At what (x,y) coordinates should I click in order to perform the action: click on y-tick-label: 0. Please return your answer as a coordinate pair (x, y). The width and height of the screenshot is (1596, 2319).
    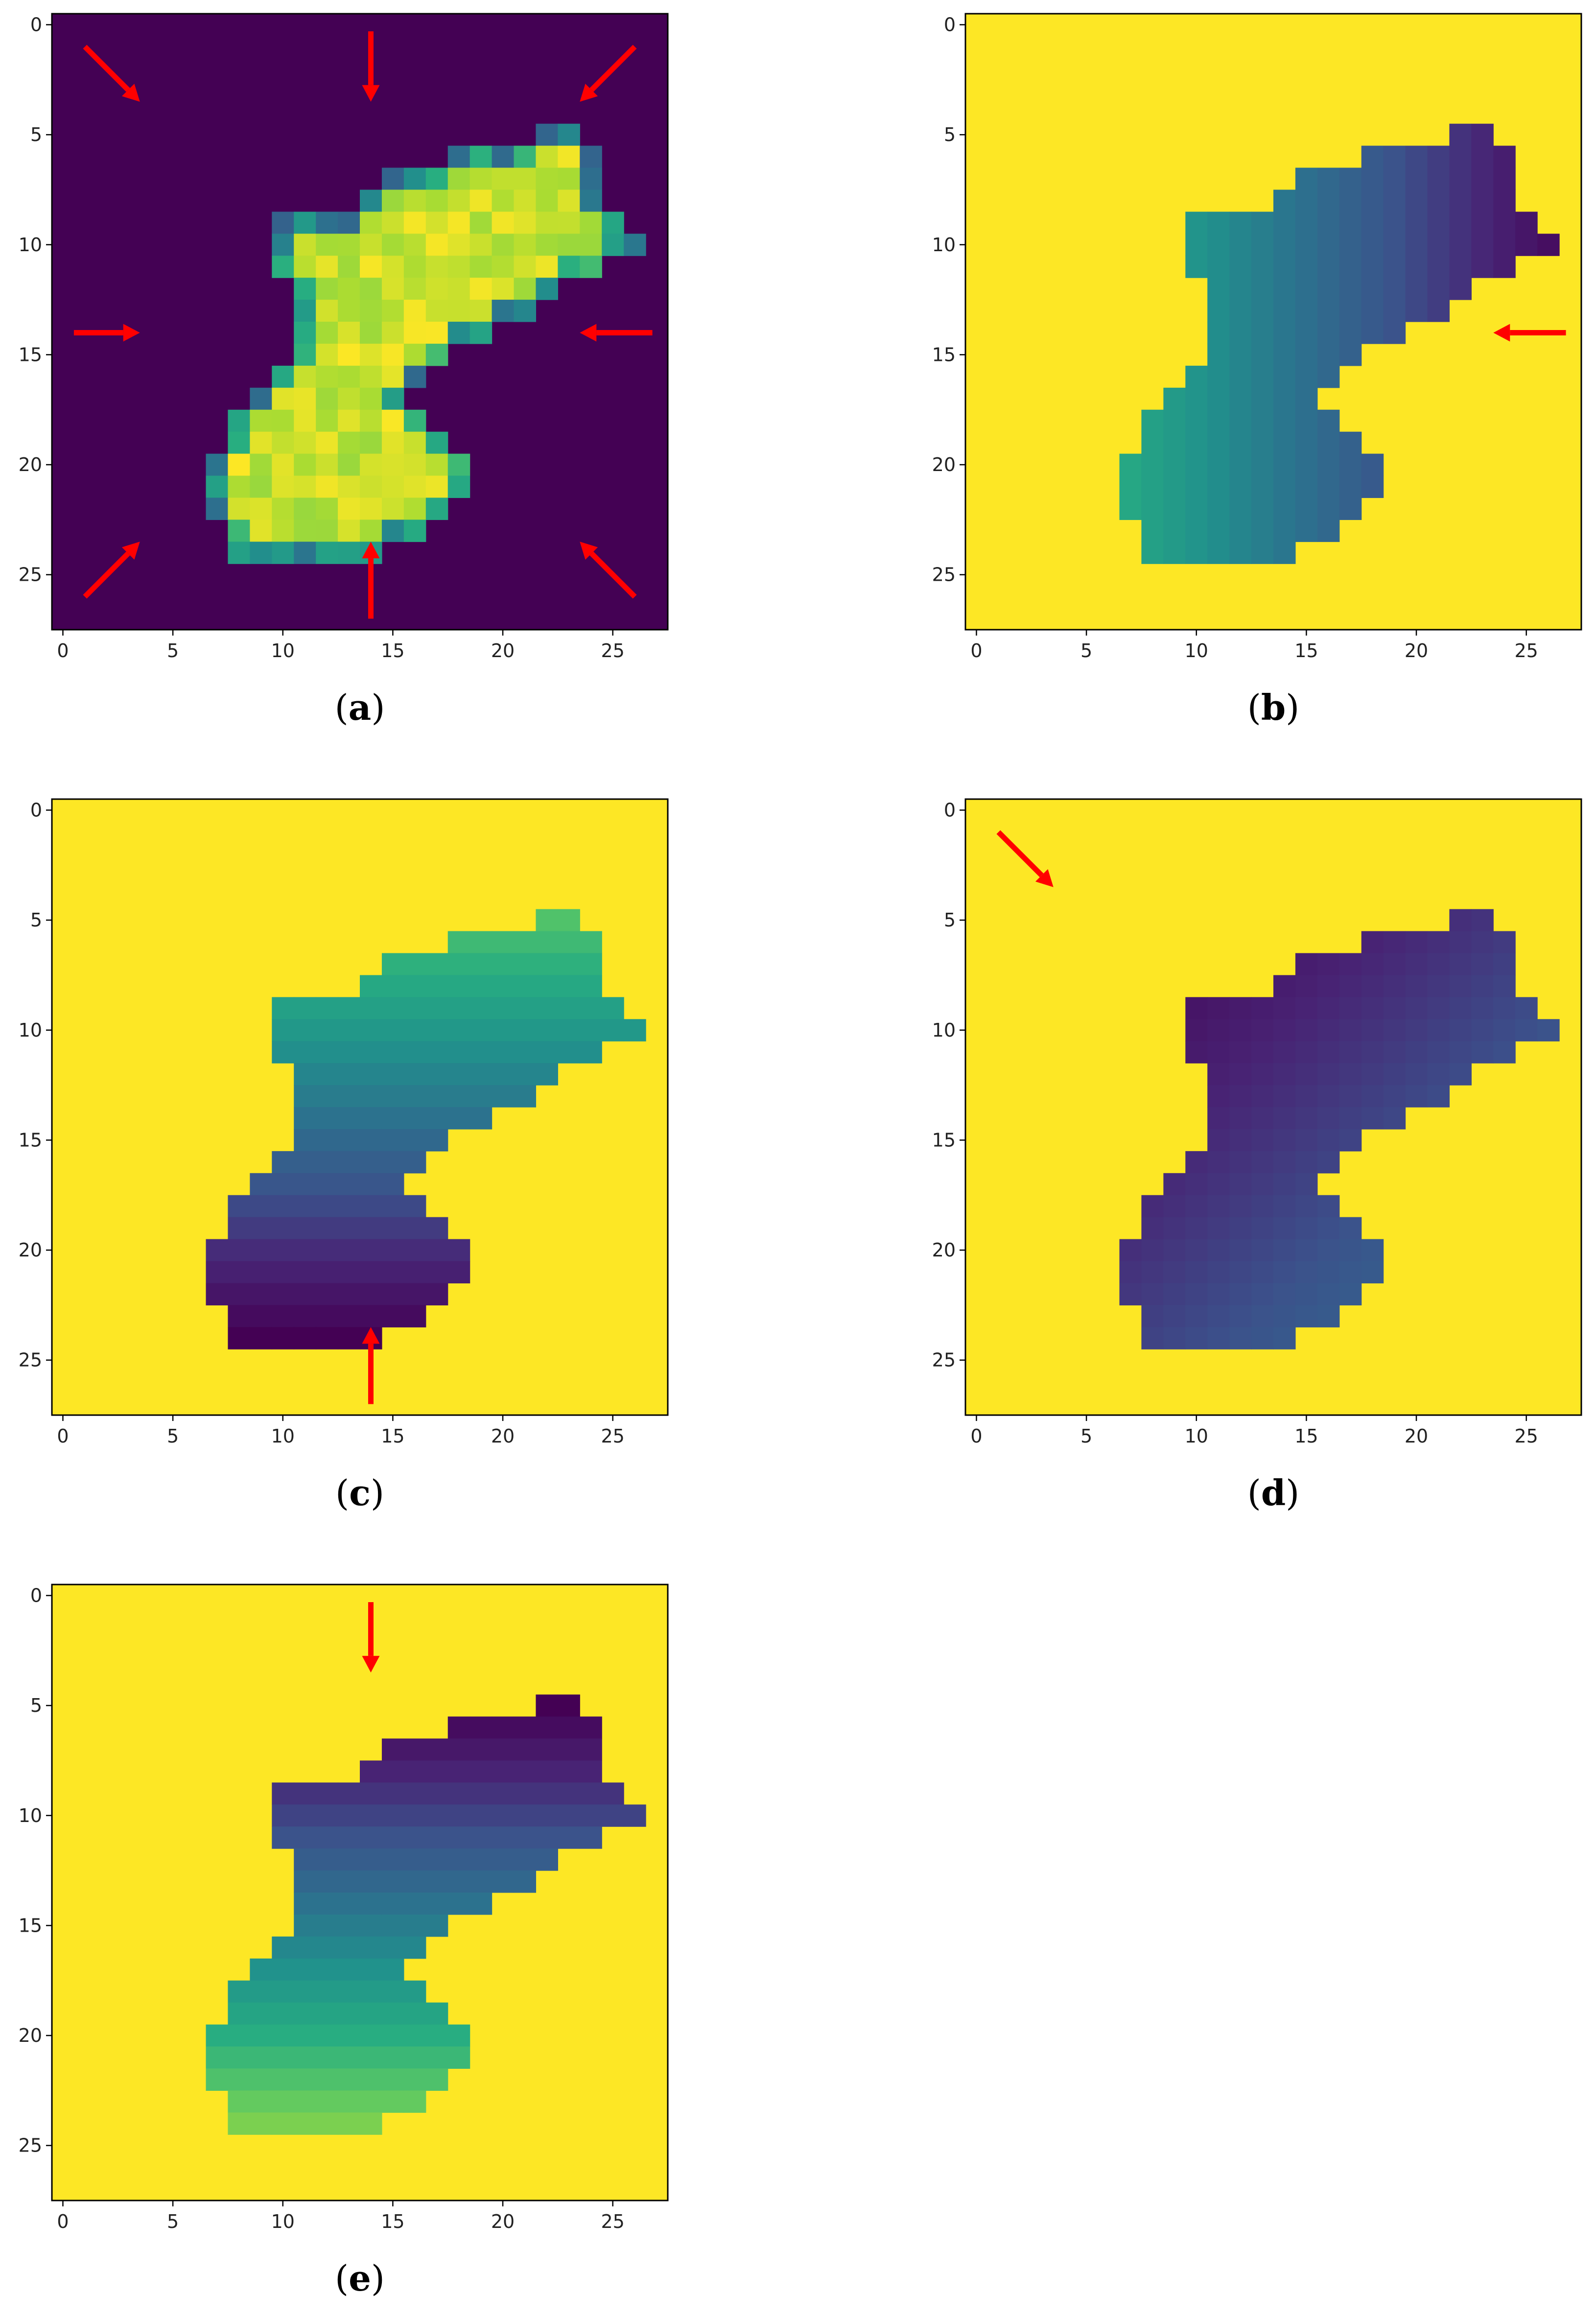
    Looking at the image, I should click on (950, 810).